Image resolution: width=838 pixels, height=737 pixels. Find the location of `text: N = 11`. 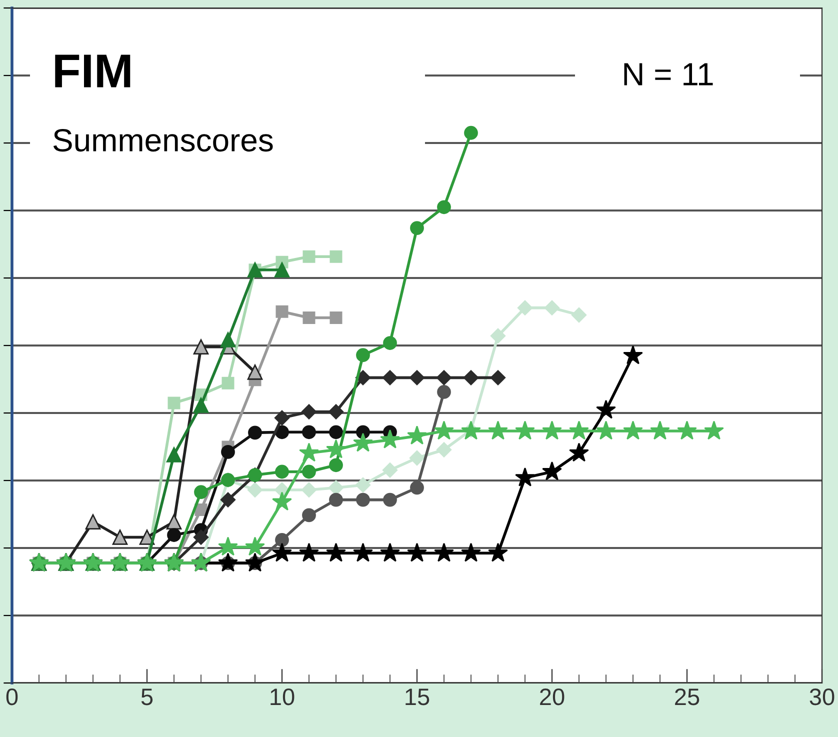

text: N = 11 is located at coordinates (668, 74).